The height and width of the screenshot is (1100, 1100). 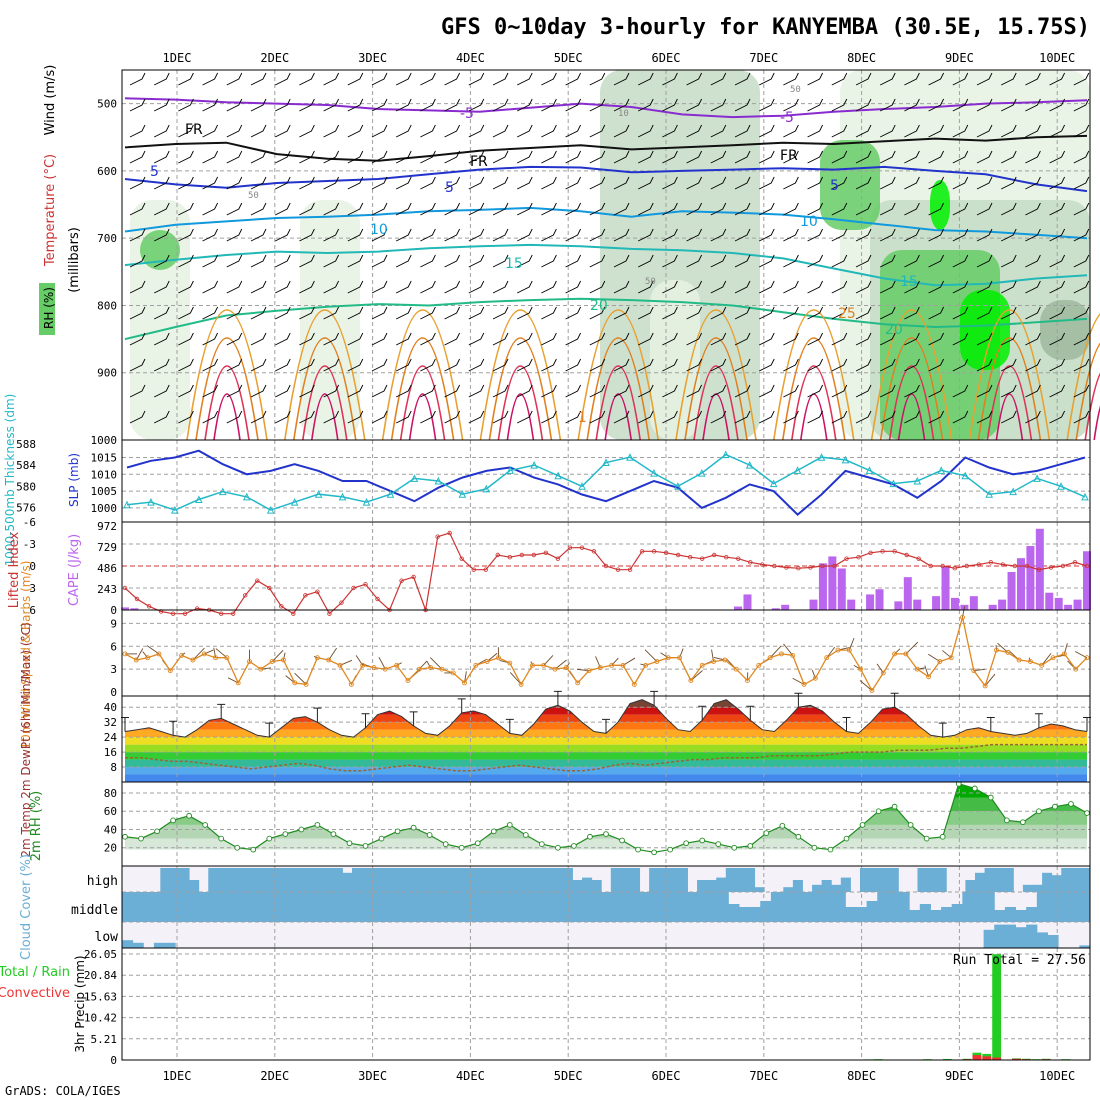 I want to click on dewpoint-line, so click(x=606, y=757).